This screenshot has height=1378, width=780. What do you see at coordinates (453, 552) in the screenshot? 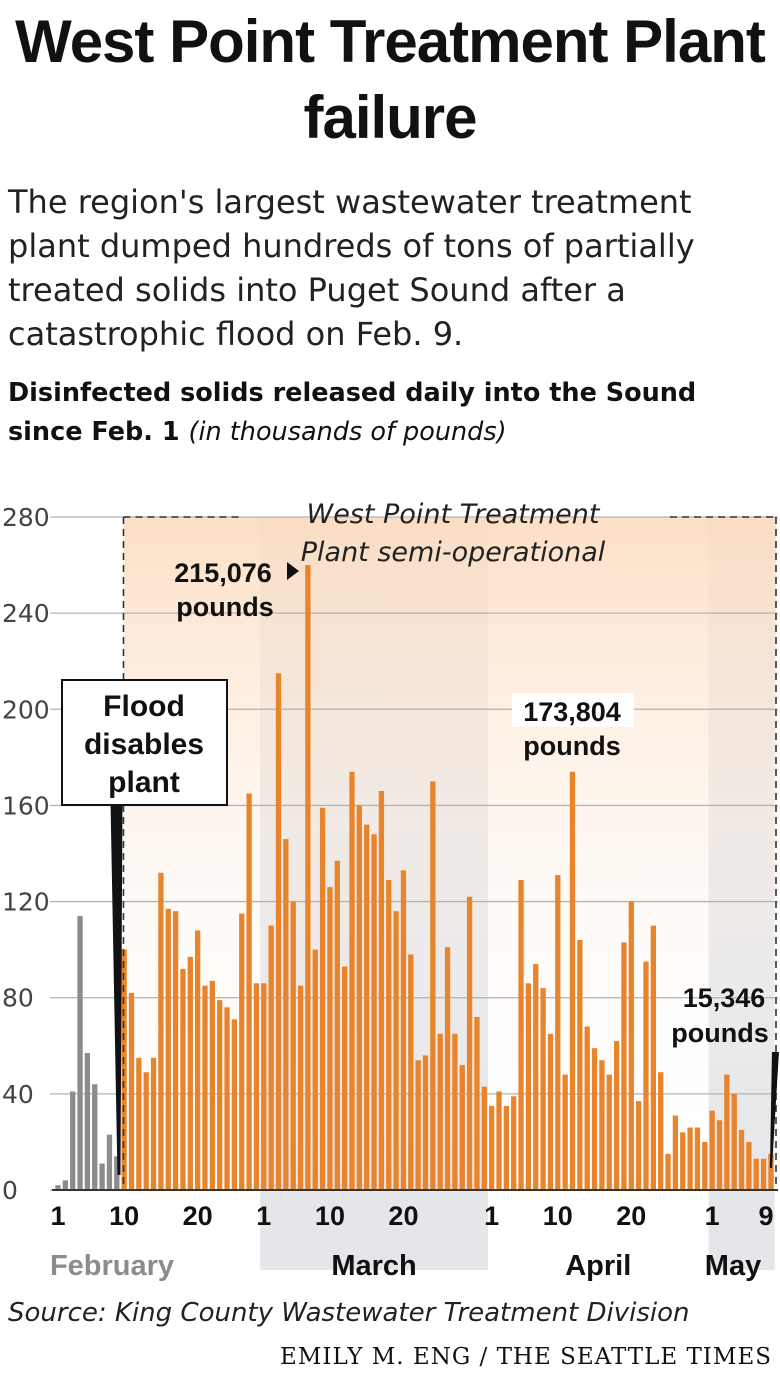
I see `semi-operational-label-line2: Plant semi-operational` at bounding box center [453, 552].